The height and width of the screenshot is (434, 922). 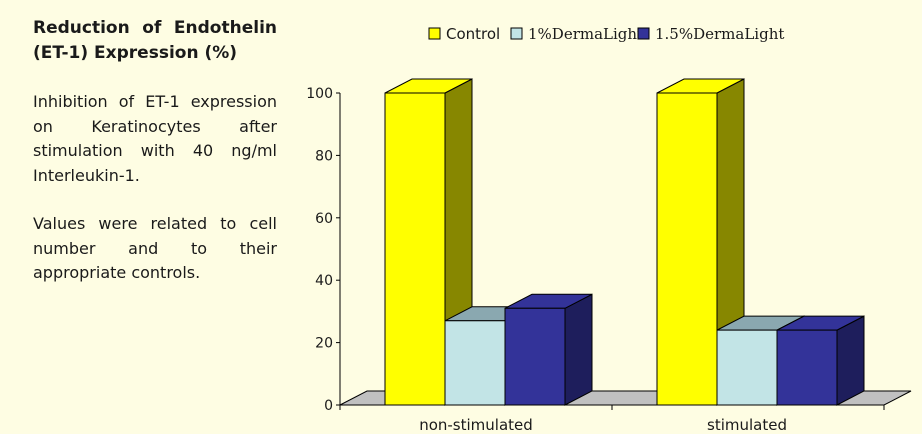 I want to click on y-tick-label: 100, so click(x=319, y=94).